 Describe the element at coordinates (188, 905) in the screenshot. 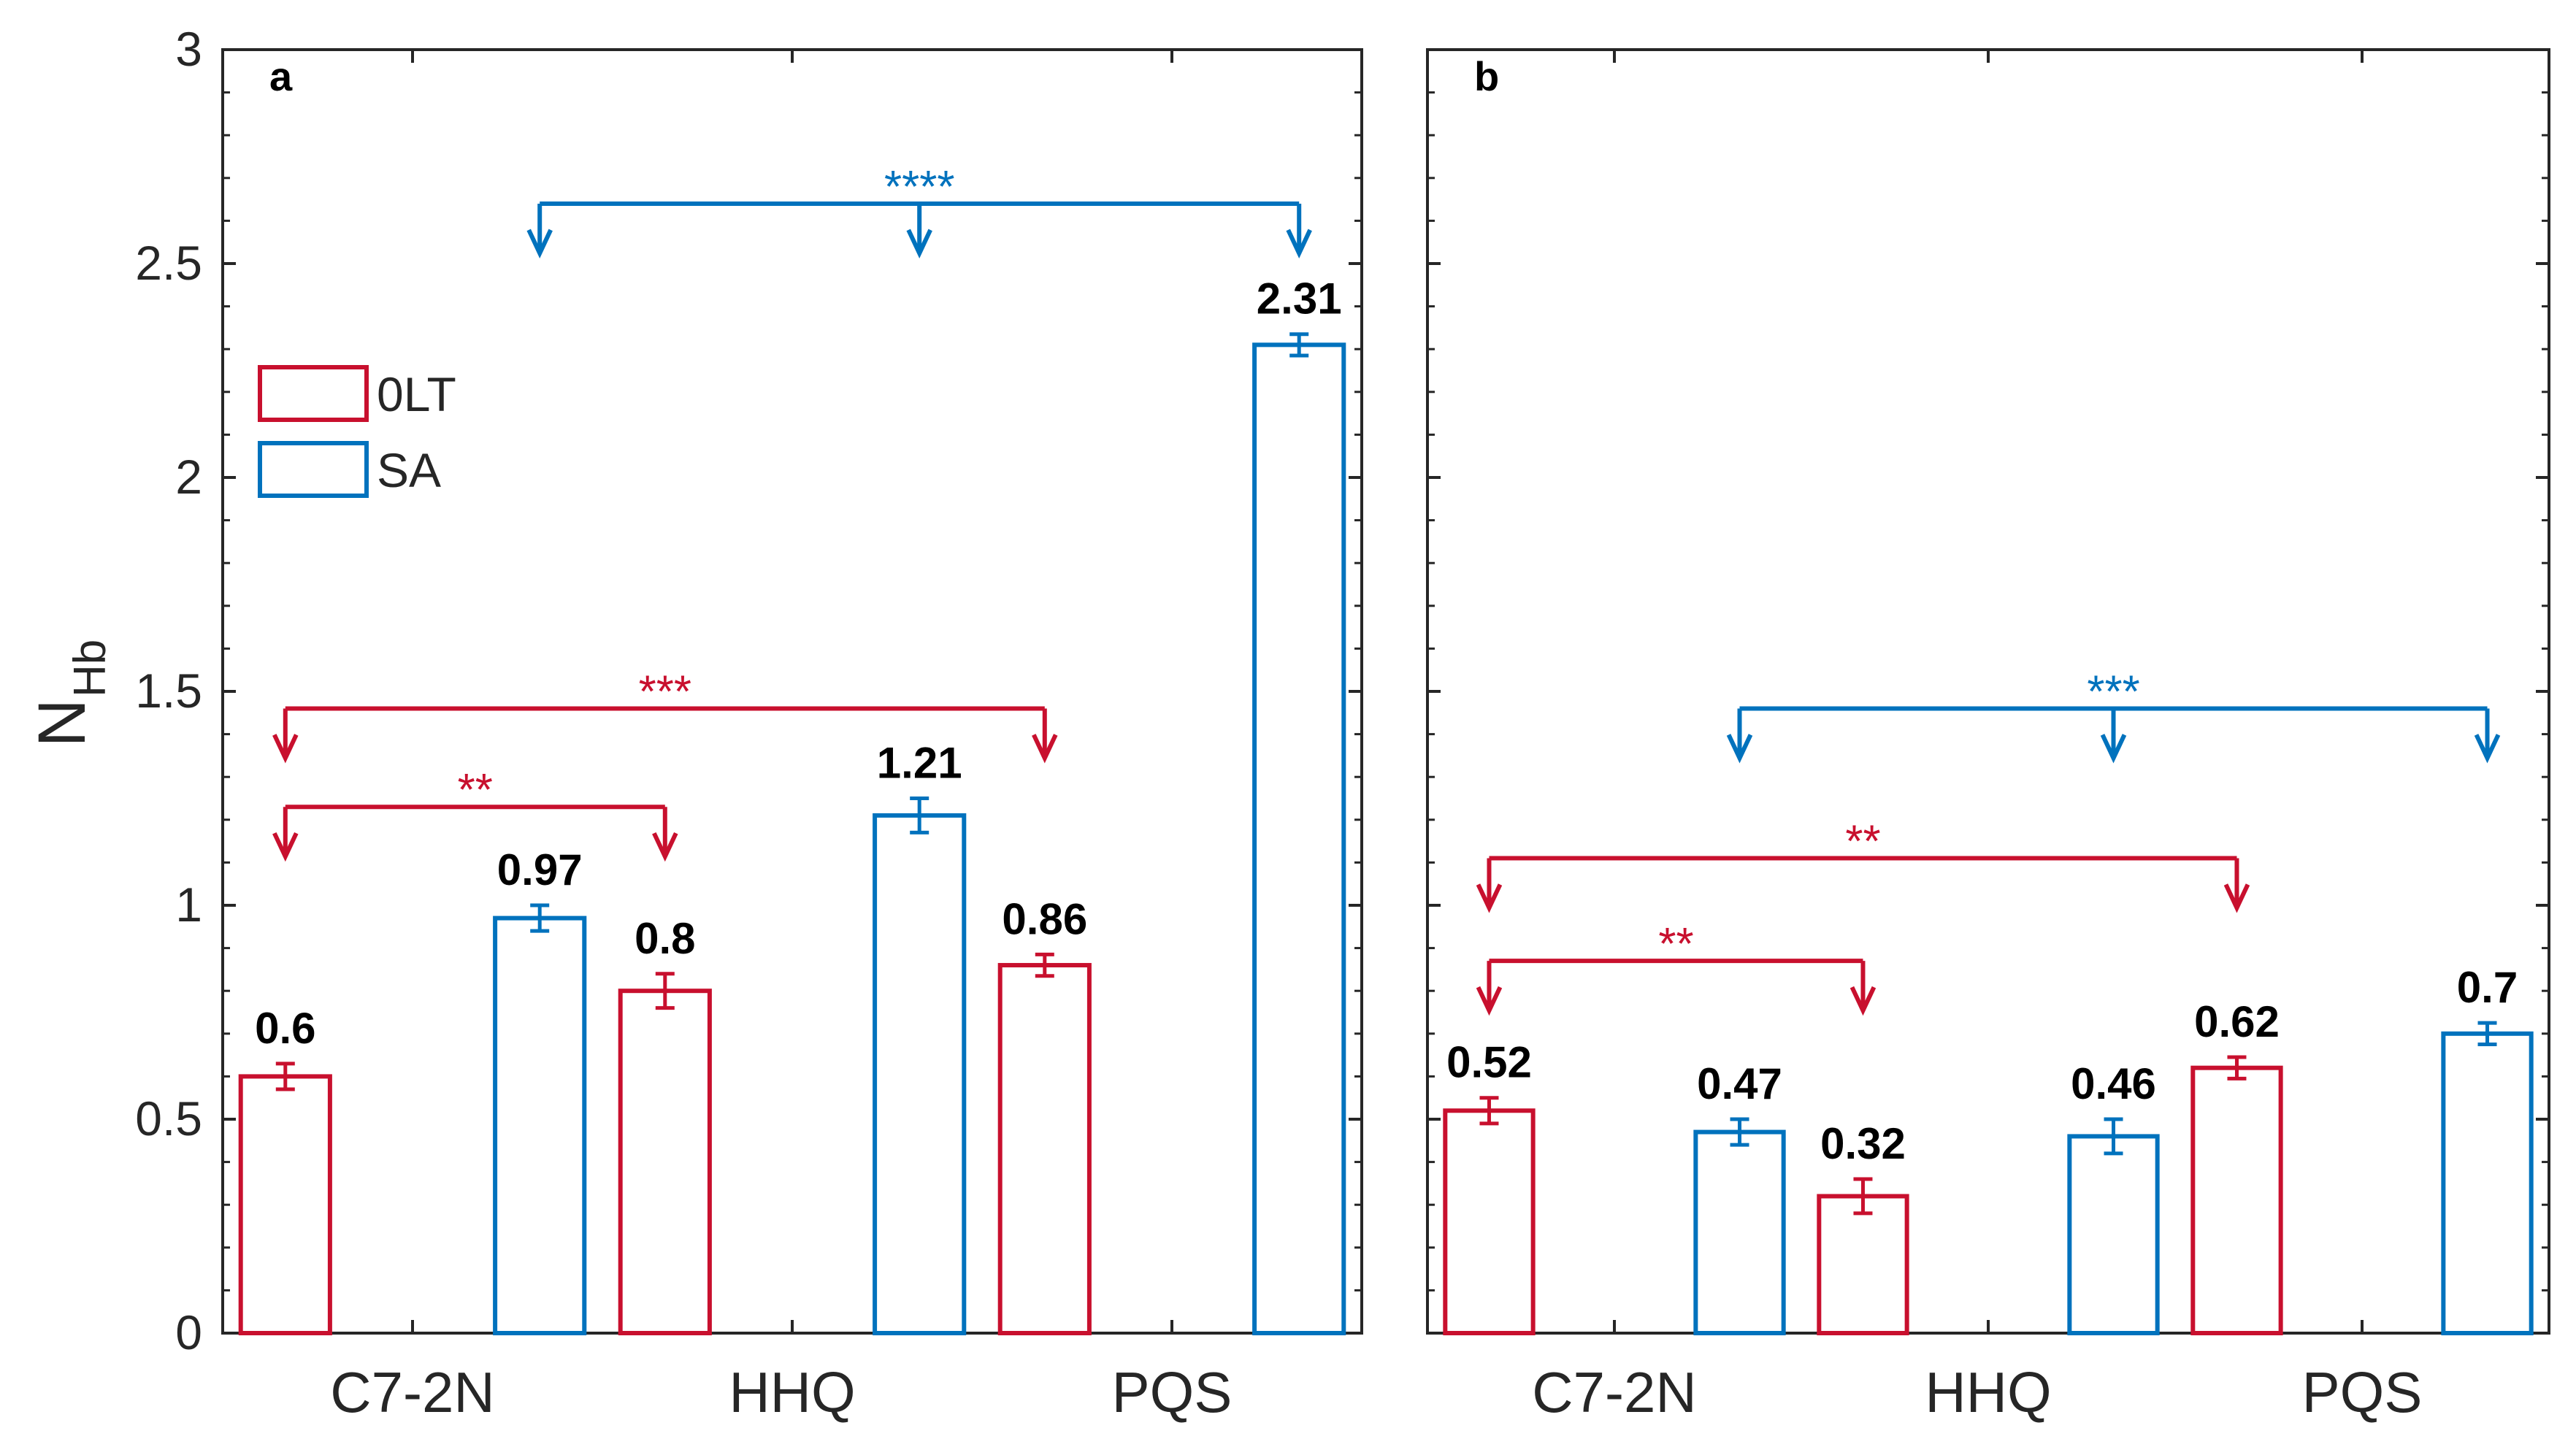

I see `y-tick-label: 1` at that location.